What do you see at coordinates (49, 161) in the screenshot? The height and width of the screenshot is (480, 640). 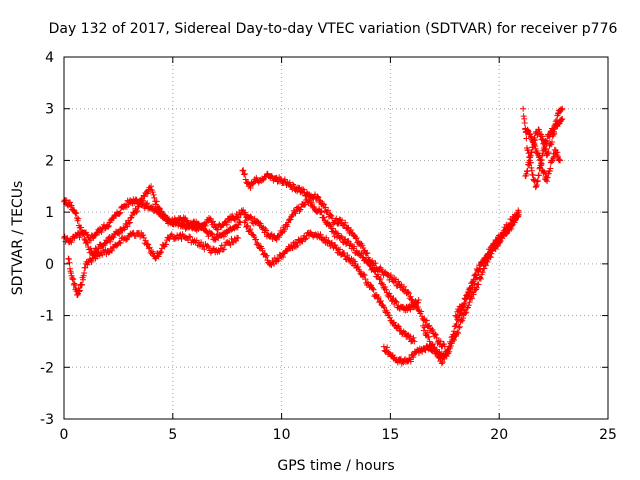 I see `y-tick-label: 2` at bounding box center [49, 161].